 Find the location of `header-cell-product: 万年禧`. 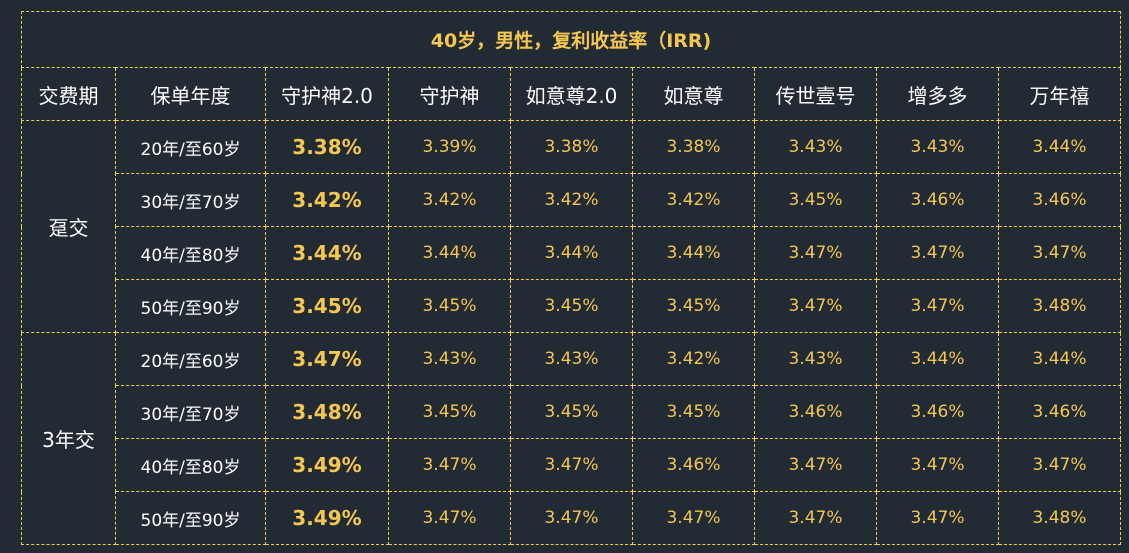

header-cell-product: 万年禧 is located at coordinates (1059, 94).